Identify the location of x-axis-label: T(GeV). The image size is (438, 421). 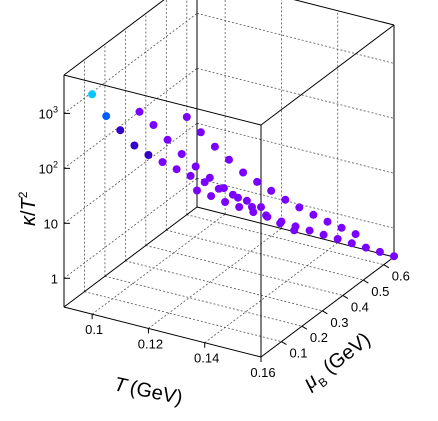
(148, 391).